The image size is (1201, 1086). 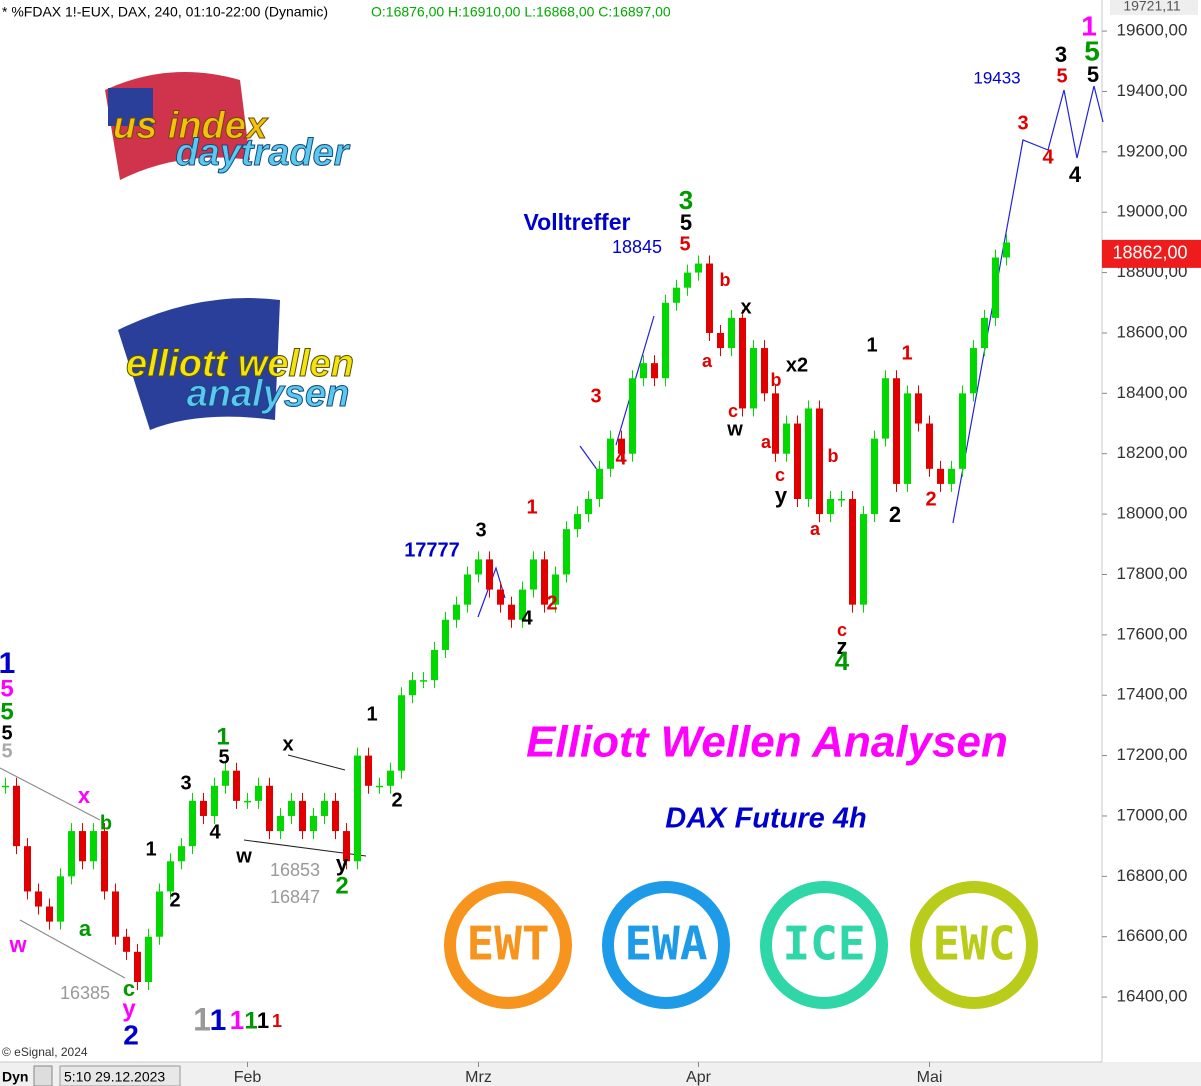 What do you see at coordinates (1154, 7) in the screenshot?
I see `high-price-box` at bounding box center [1154, 7].